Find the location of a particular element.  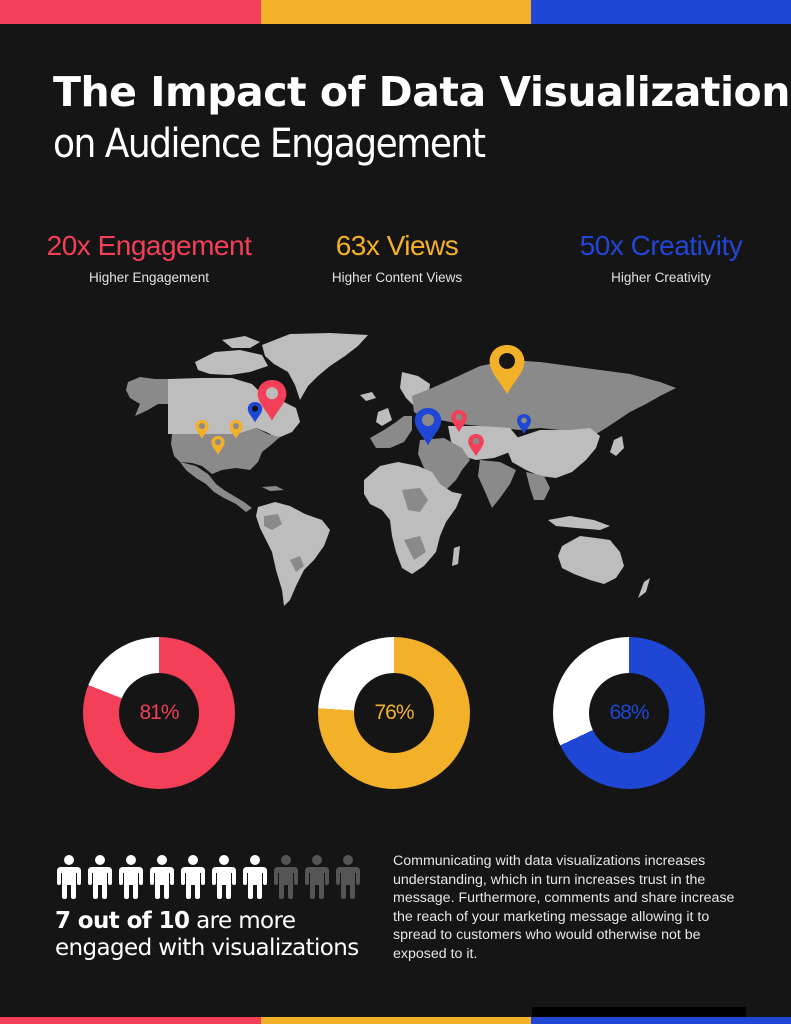

stat-creativity: 50x Creativity Higher Creativity is located at coordinates (661, 258).